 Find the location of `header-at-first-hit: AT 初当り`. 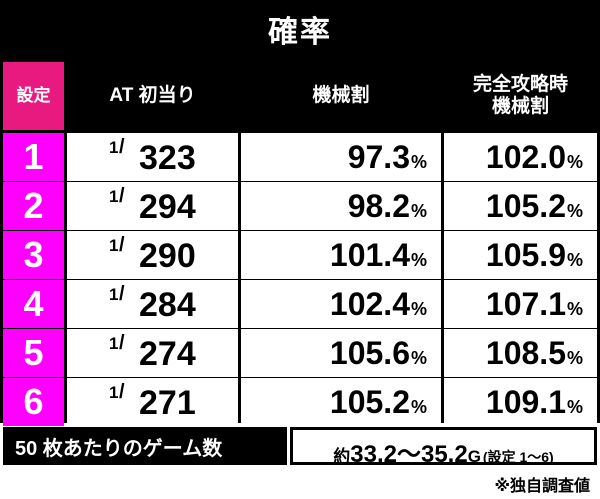

header-at-first-hit: AT 初当り is located at coordinates (152, 96).